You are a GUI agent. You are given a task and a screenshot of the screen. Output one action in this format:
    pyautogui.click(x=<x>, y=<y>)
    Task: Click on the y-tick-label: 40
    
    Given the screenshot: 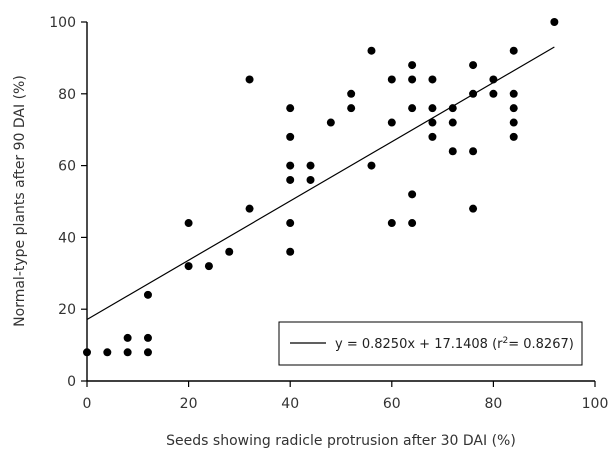 What is the action you would take?
    pyautogui.click(x=67, y=238)
    